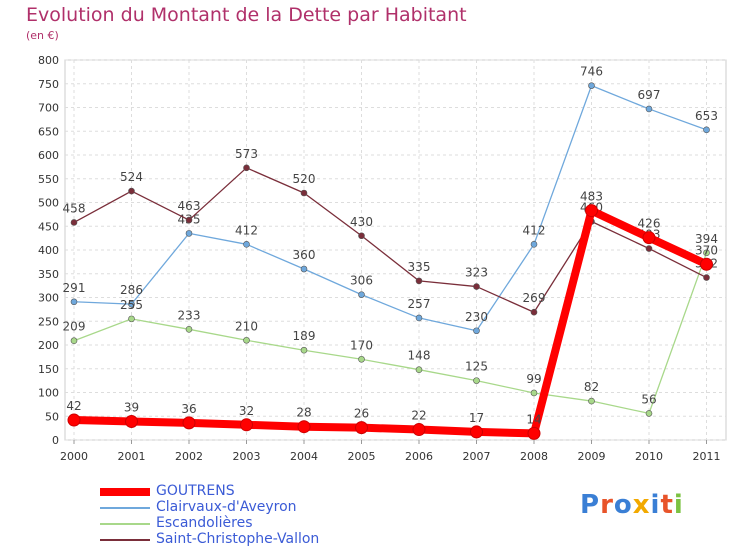 Image resolution: width=750 pixels, height=550 pixels. Describe the element at coordinates (55, 440) in the screenshot. I see `y-tick-label: 0` at that location.